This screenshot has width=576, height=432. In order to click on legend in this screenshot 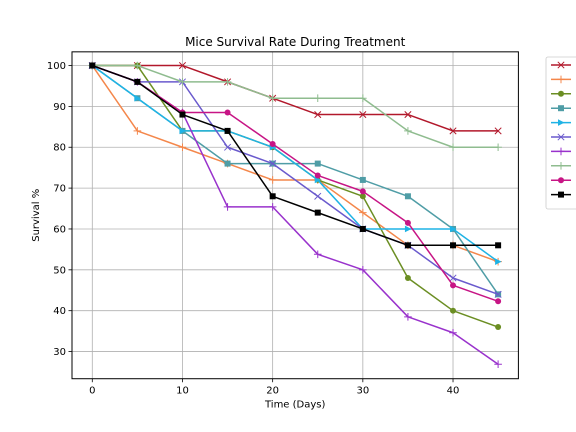, I will do `click(560, 133)`.